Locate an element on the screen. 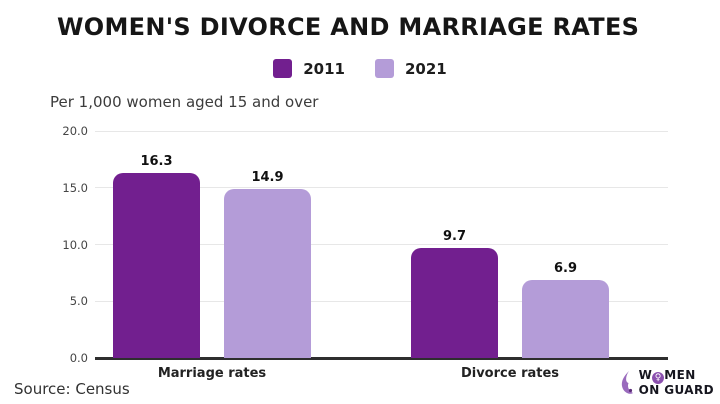 This screenshot has height=404, width=720. bar-2011-divorce-rates is located at coordinates (454, 302).